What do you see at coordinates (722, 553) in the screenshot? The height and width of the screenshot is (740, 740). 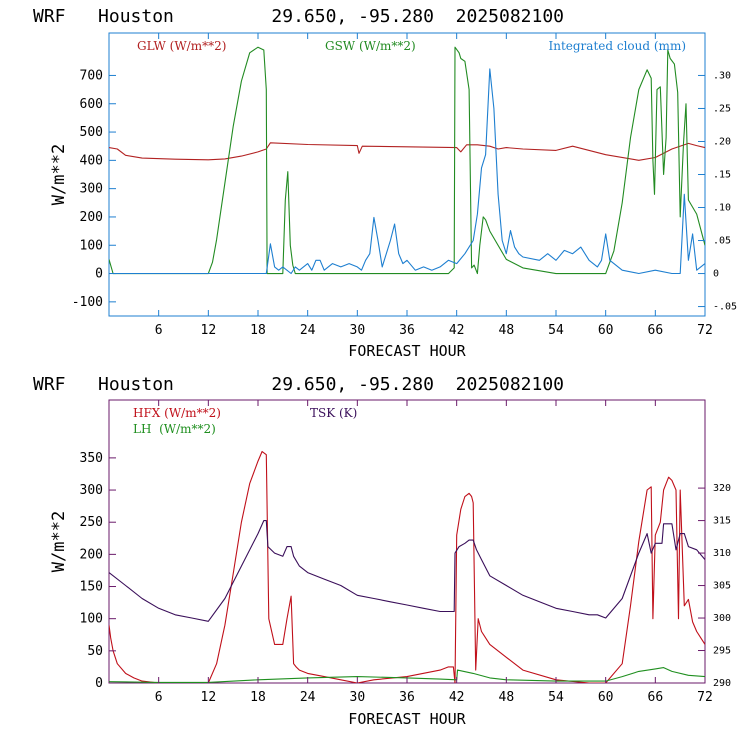 I see `y2-tick-label: 310` at bounding box center [722, 553].